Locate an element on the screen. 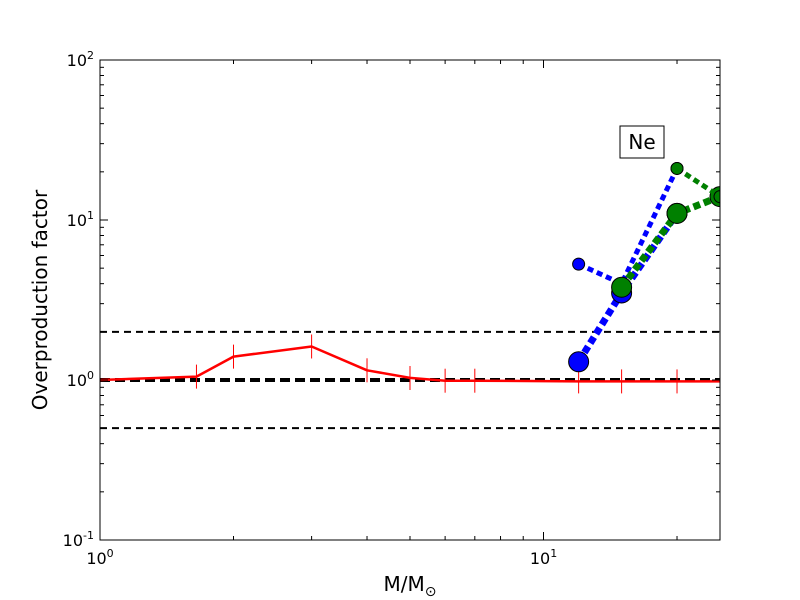 This screenshot has height=600, width=800. y-tick-label: 10⁻¹ is located at coordinates (78, 539).